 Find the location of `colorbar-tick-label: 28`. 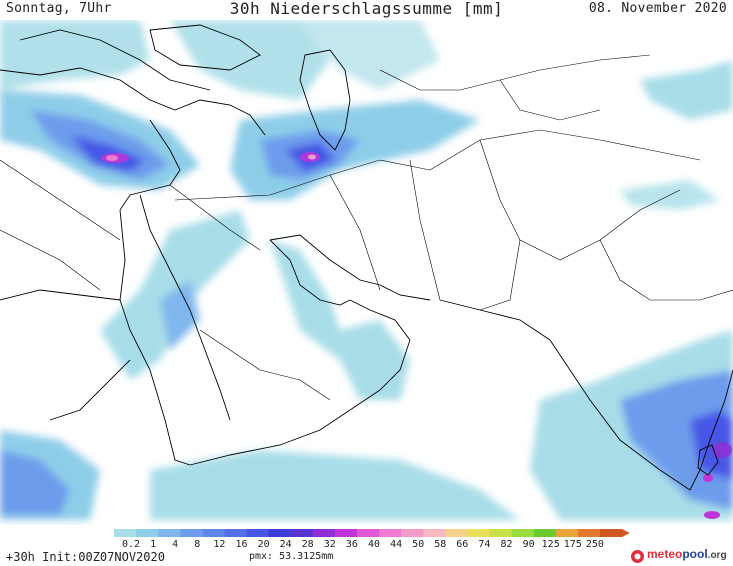

colorbar-tick-label: 28 is located at coordinates (307, 544).